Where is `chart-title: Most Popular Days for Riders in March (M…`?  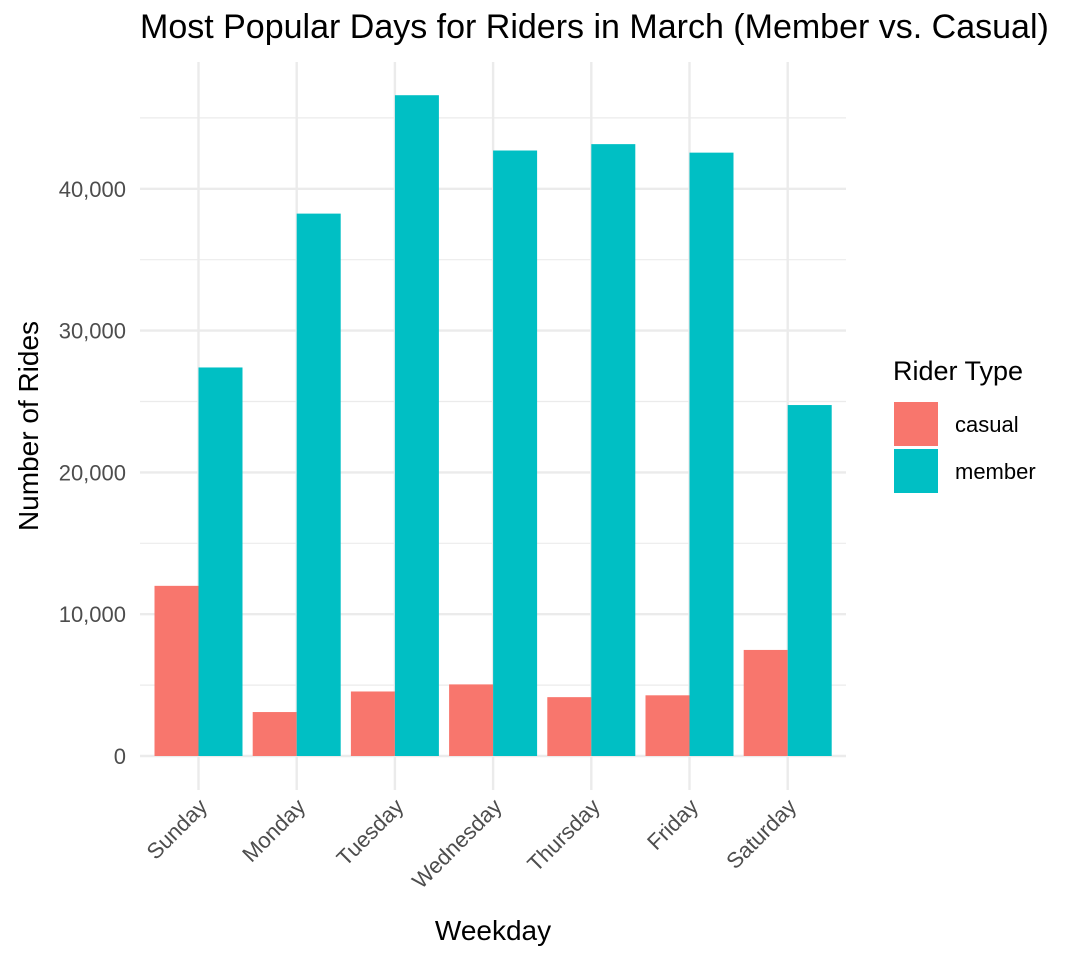 chart-title: Most Popular Days for Riders in March (M… is located at coordinates (594, 27).